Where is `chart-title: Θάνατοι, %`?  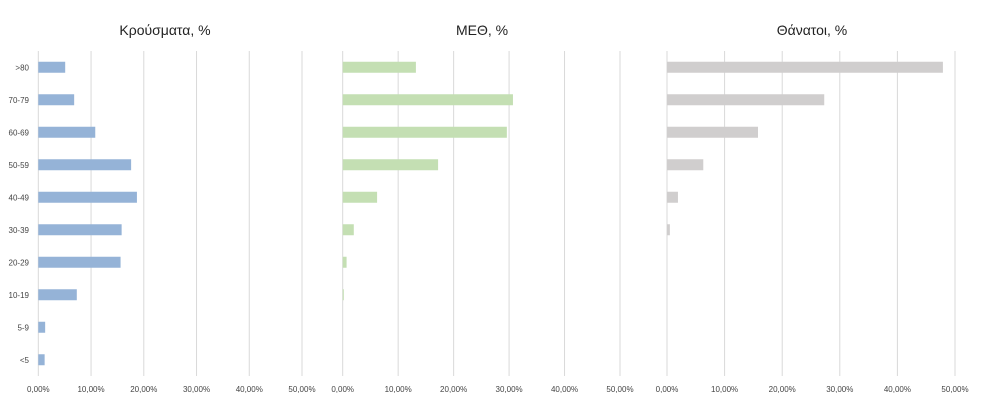
chart-title: Θάνατοι, % is located at coordinates (812, 30).